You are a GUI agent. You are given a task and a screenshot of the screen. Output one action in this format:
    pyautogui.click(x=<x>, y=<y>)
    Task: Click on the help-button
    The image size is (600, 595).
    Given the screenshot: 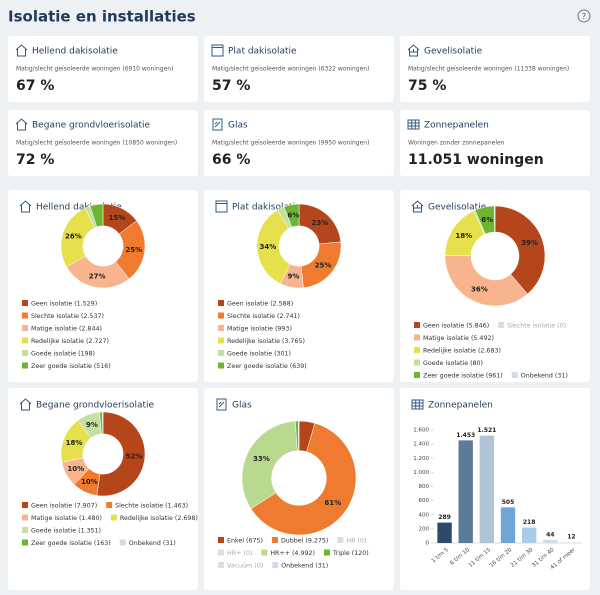 What is the action you would take?
    pyautogui.click(x=584, y=16)
    